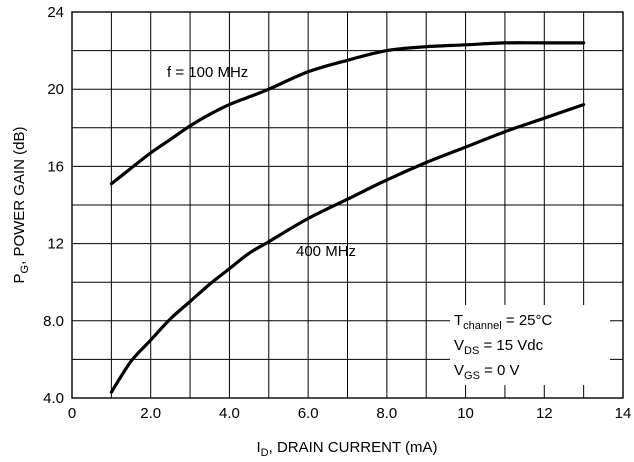 The image size is (634, 462). I want to click on x-axis-title: ID, DRAIN CURRENT (mA), so click(346, 449).